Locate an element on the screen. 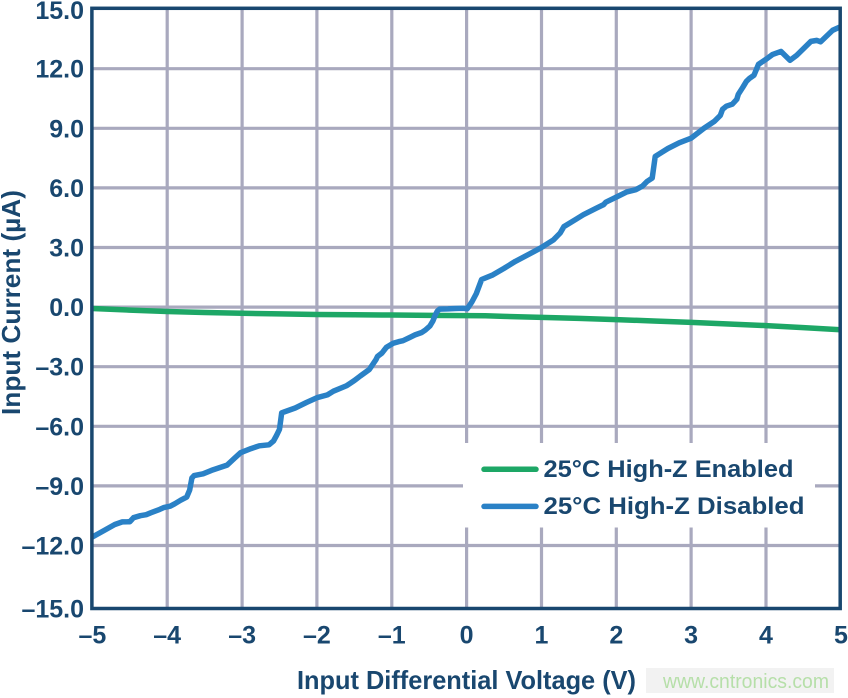 The width and height of the screenshot is (848, 698). svg-text: 0 is located at coordinates (467, 635).